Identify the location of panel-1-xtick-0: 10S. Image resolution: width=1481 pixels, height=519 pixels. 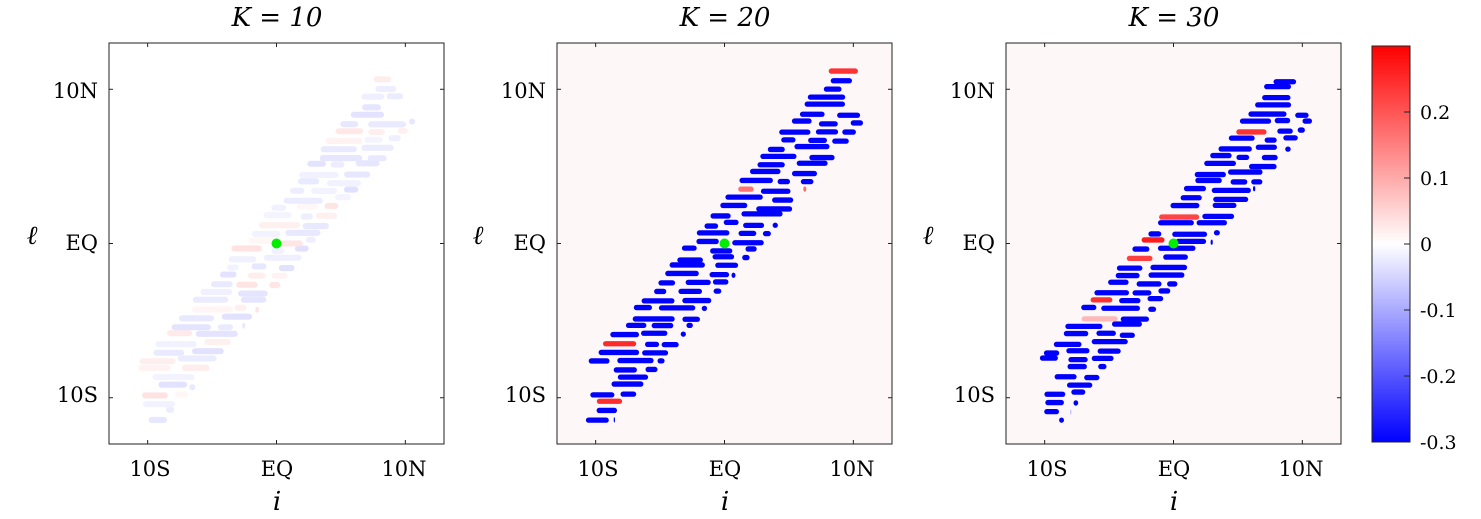
(149, 469).